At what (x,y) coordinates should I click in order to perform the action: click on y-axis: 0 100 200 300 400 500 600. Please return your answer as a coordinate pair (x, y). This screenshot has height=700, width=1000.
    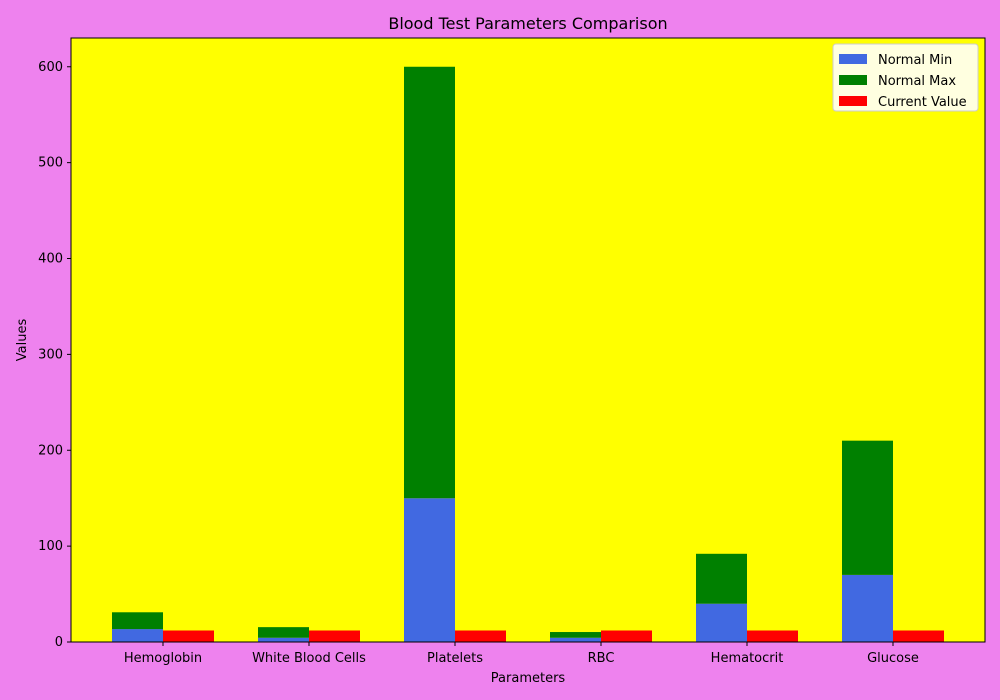
    Looking at the image, I should click on (54, 355).